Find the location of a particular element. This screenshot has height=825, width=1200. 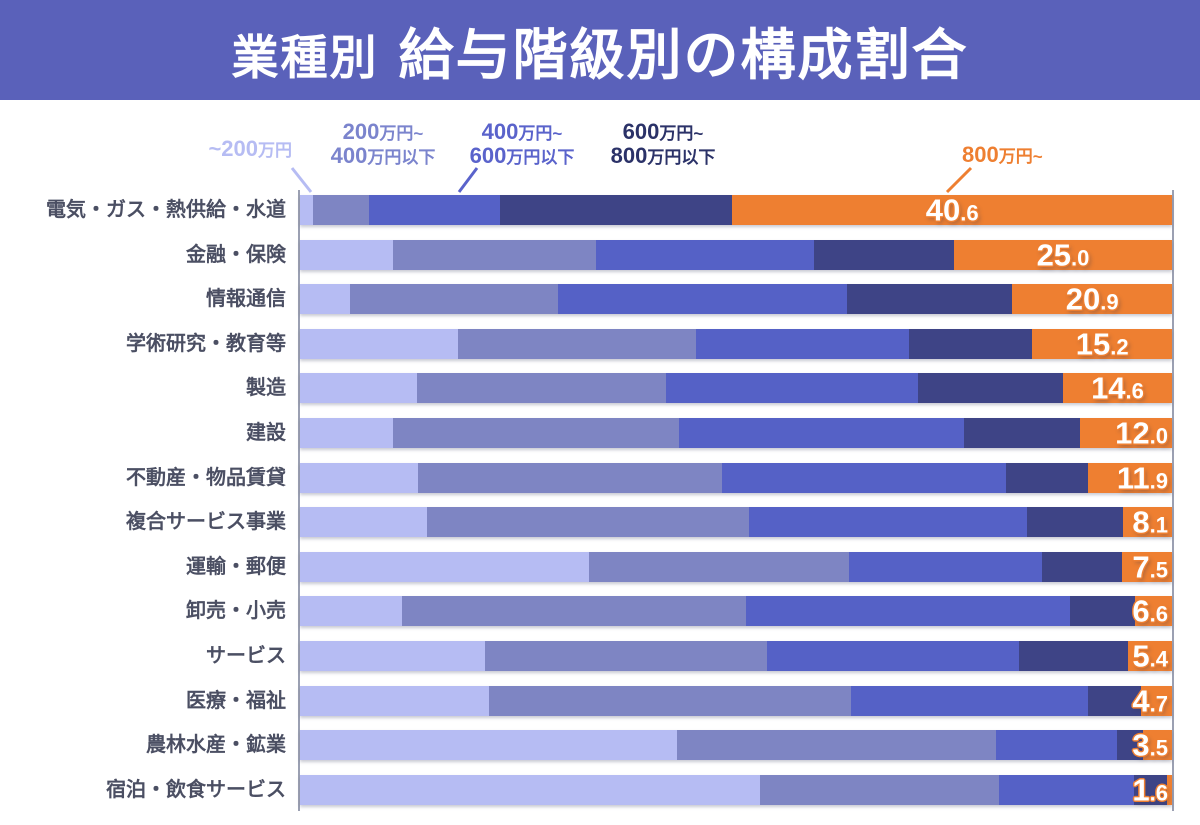

stacked-bar: 8.1 is located at coordinates (736, 522).